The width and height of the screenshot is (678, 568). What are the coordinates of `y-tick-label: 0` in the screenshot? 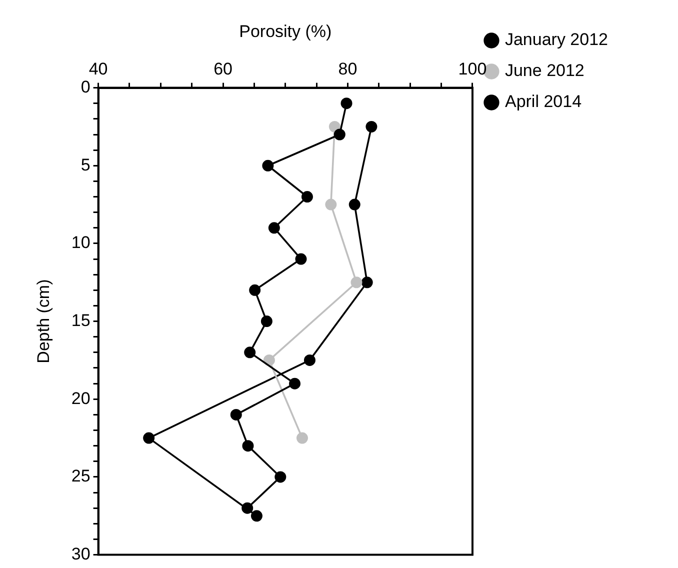 It's located at (85, 86).